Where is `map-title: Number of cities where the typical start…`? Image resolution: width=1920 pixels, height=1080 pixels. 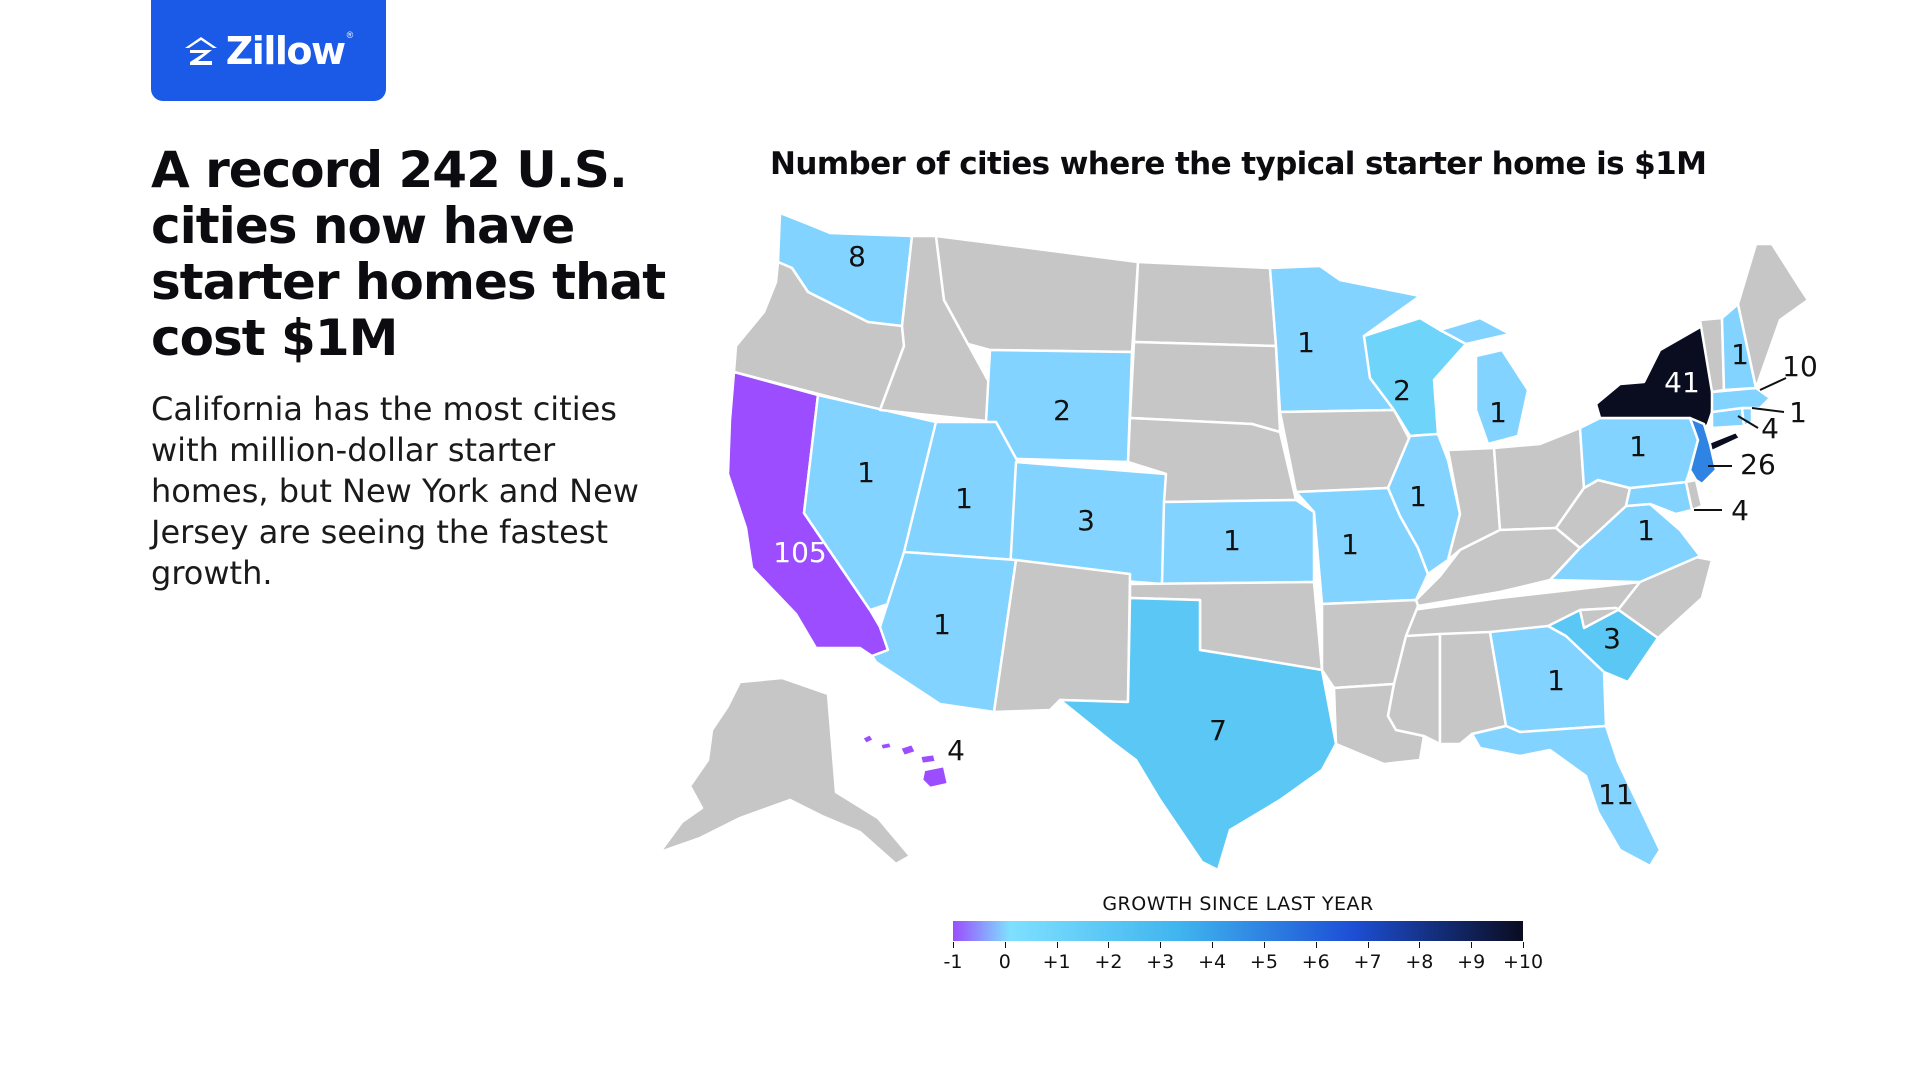
map-title: Number of cities where the typical start… is located at coordinates (1238, 164).